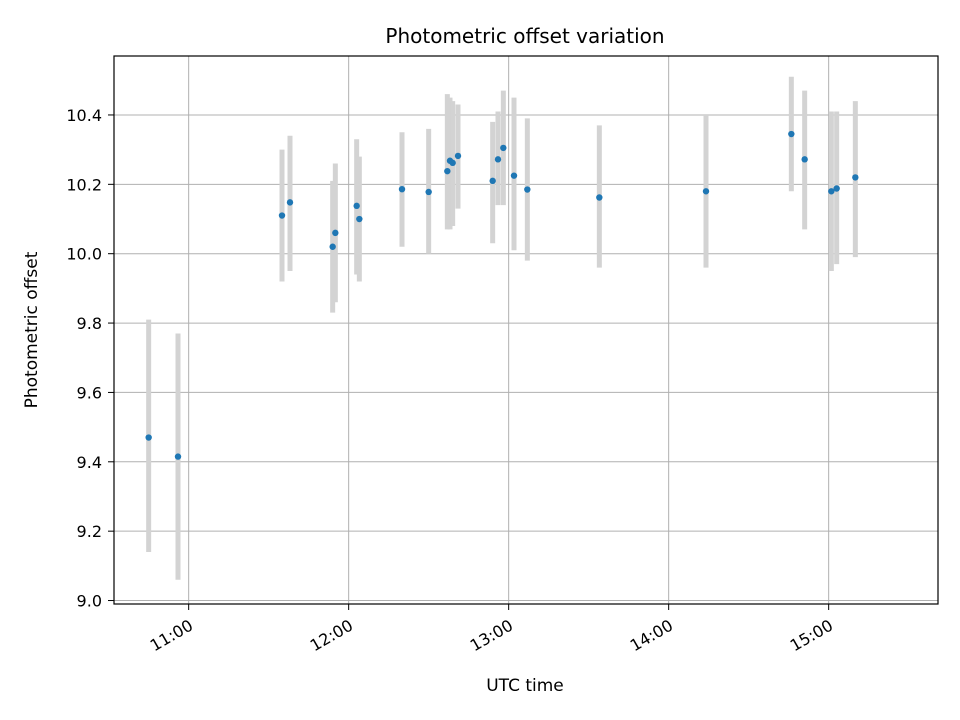  What do you see at coordinates (331, 636) in the screenshot?
I see `x-tick-label: 12:00` at bounding box center [331, 636].